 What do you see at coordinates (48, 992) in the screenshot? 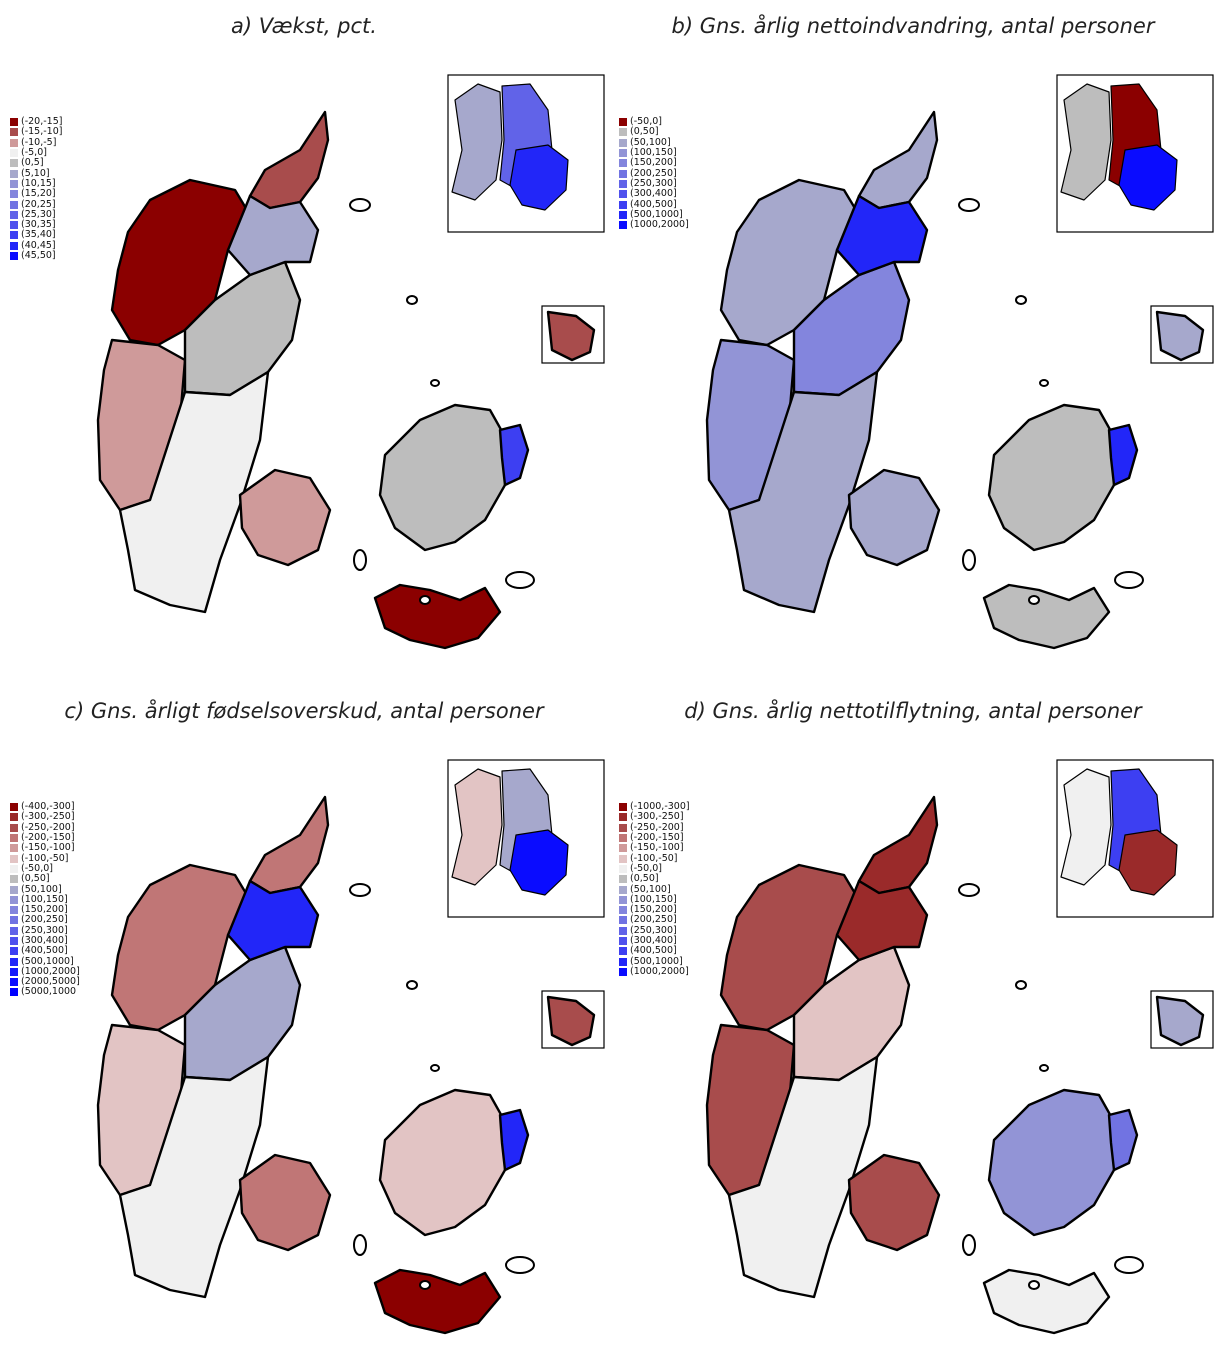
I see `legend-label: (5000,1000` at bounding box center [48, 992].